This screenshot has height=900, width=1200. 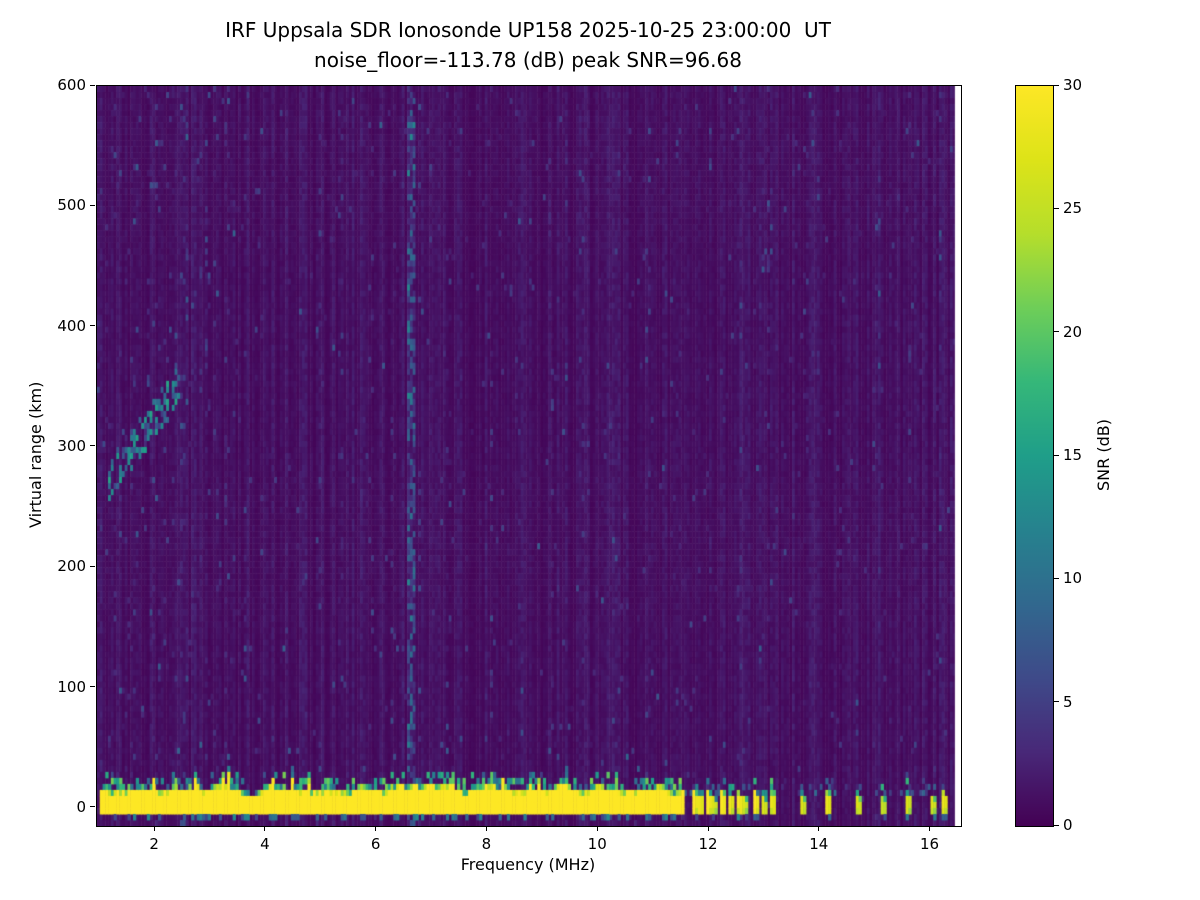 I want to click on y-tick-label: 600, so click(x=71, y=85).